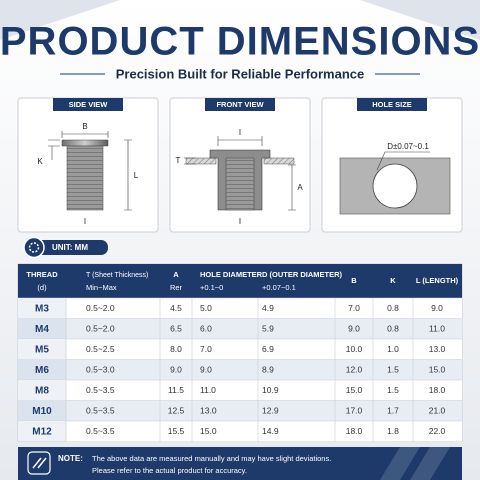 The width and height of the screenshot is (480, 480). I want to click on column-header: T (Sheet Thickness), so click(117, 275).